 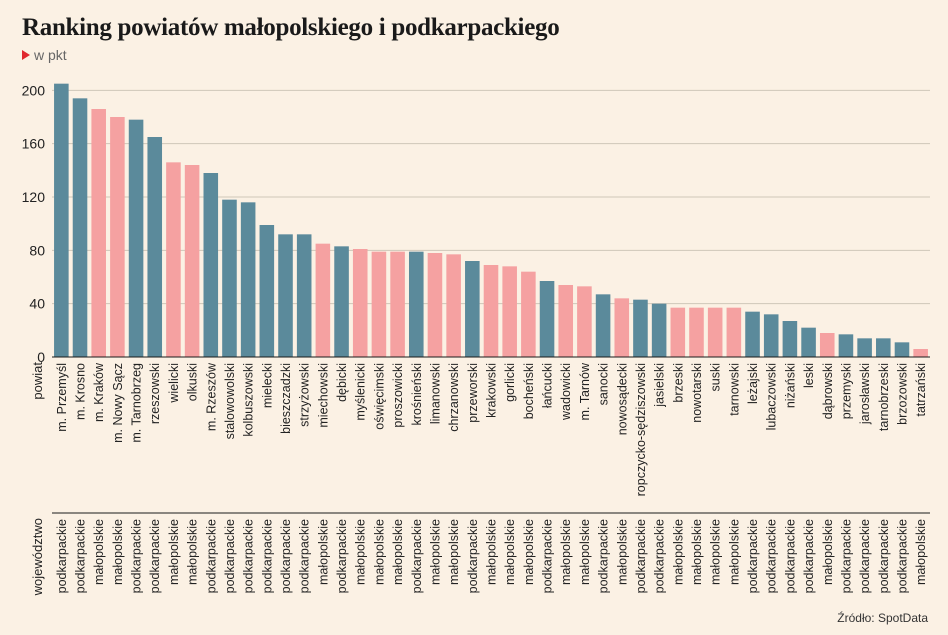 What do you see at coordinates (62, 397) in the screenshot?
I see `x-tick-label: m. Przemyśl` at bounding box center [62, 397].